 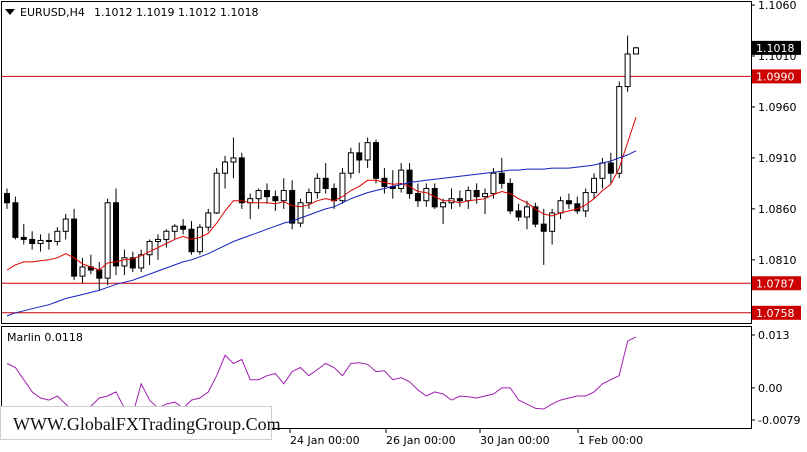 I want to click on indicator-title: Marlin 0.0118, so click(x=45, y=337).